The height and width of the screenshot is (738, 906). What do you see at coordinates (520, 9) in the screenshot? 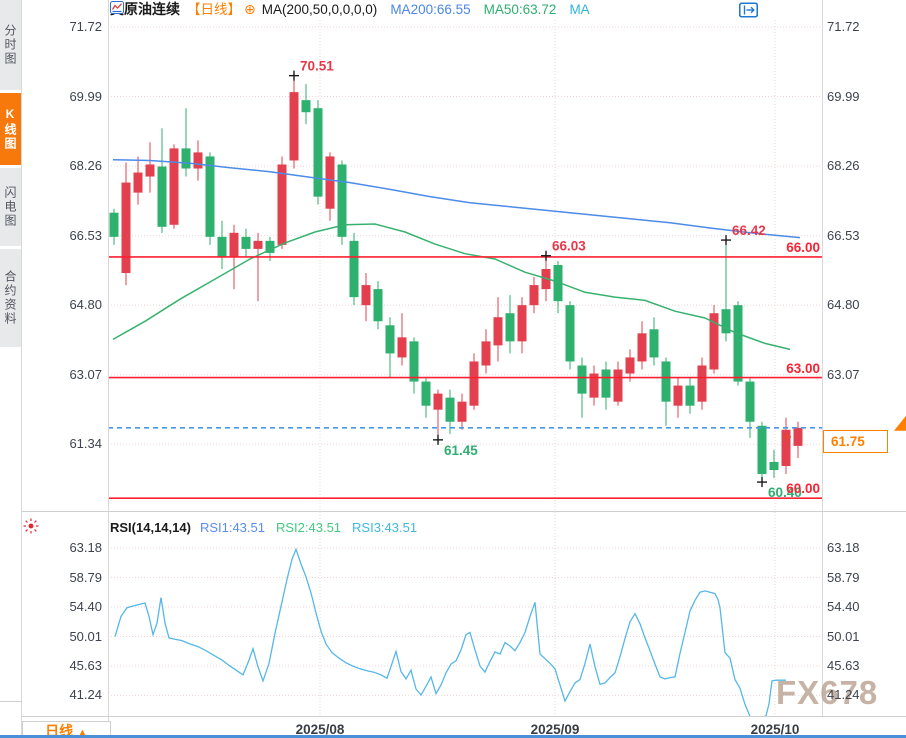
I see `ma50-value: MA50:63.72` at bounding box center [520, 9].